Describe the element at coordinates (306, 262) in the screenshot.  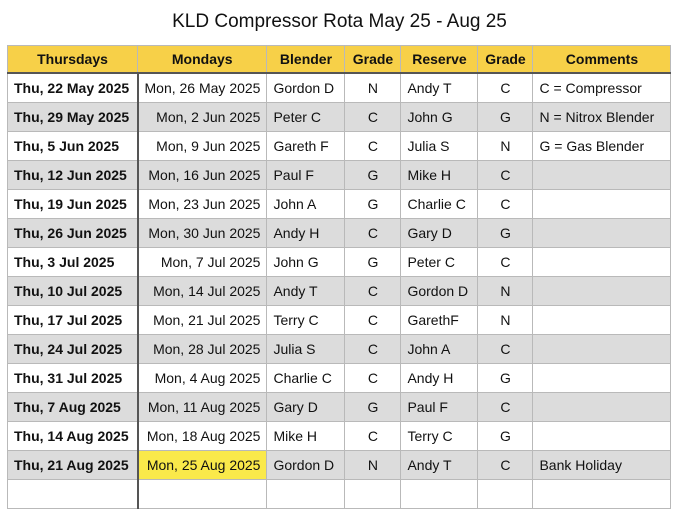
I see `blender-cell: John G` at that location.